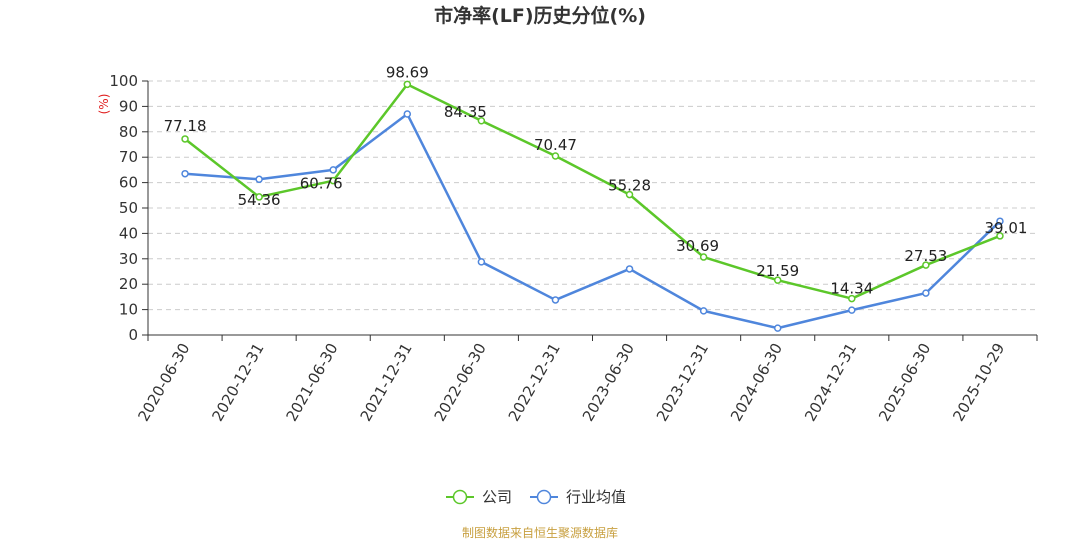 Image resolution: width=1080 pixels, height=540 pixels. I want to click on x-tick-label: 2022-06-30, so click(460, 382).